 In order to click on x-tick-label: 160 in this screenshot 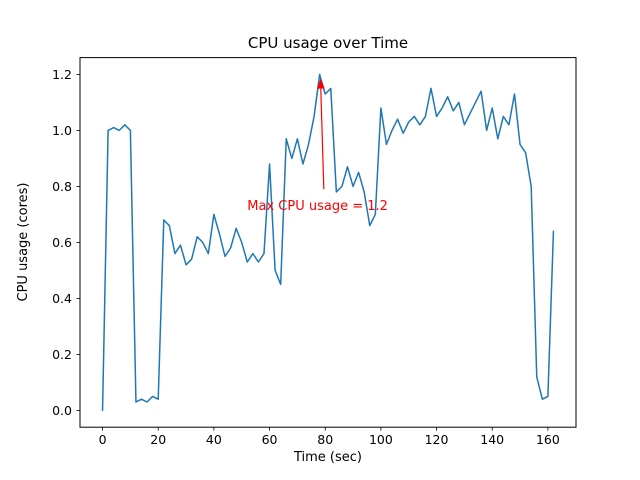, I will do `click(548, 439)`.